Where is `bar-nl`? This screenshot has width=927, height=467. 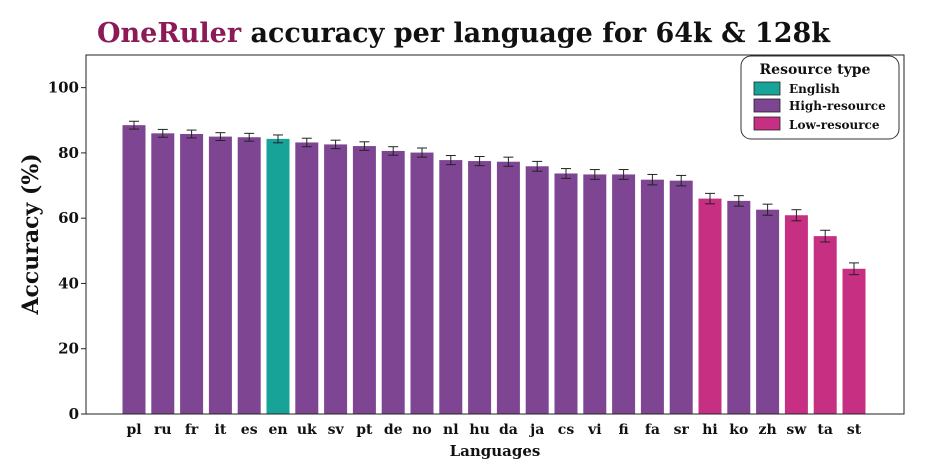
bar-nl is located at coordinates (451, 287).